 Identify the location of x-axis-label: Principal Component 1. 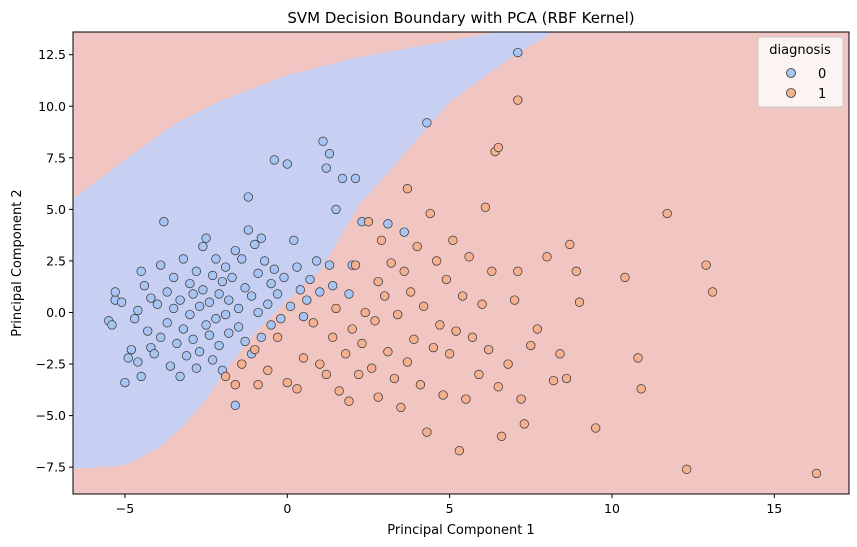
(460, 530).